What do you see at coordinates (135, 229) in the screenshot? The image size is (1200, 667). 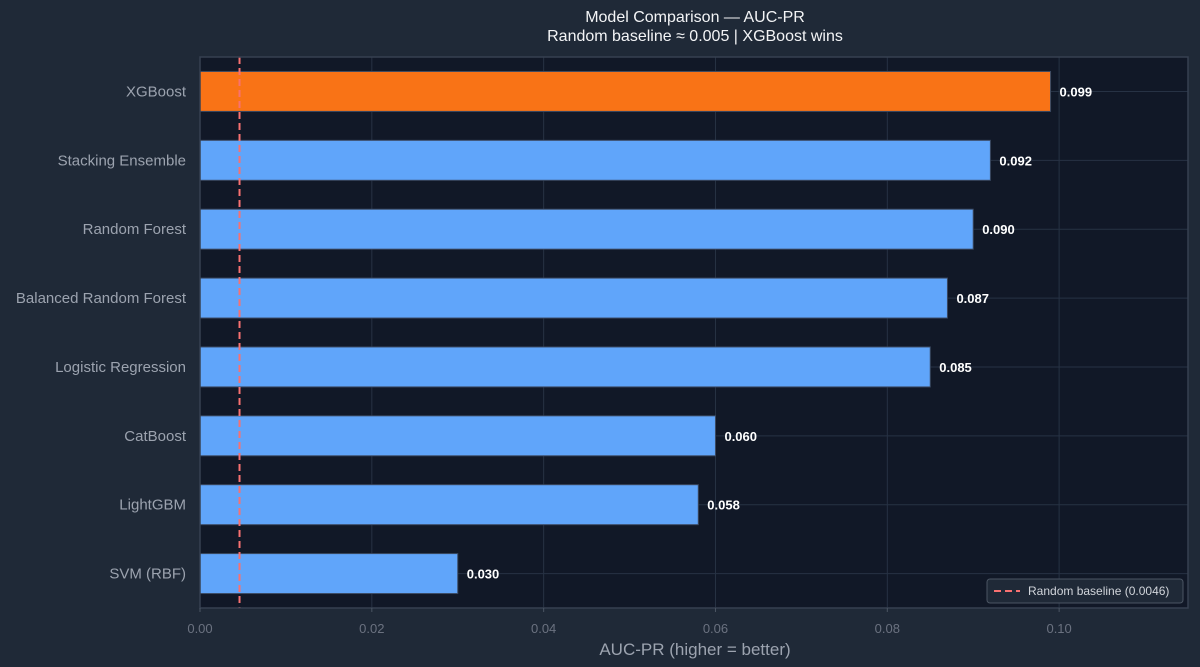 I see `y-tick-label: Random Forest` at bounding box center [135, 229].